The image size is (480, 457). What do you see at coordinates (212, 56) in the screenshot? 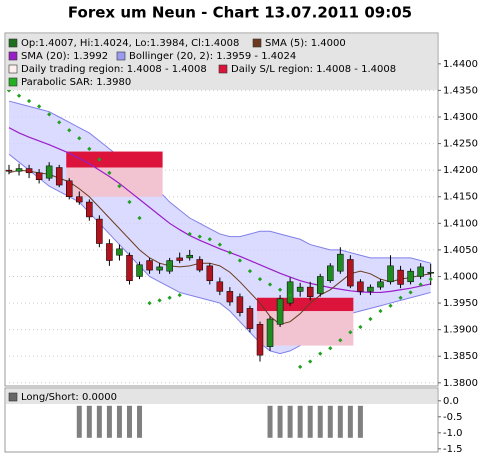
I see `legend-label: Bollinger (20, 2): 1.3959 - 1.4024` at bounding box center [212, 56].